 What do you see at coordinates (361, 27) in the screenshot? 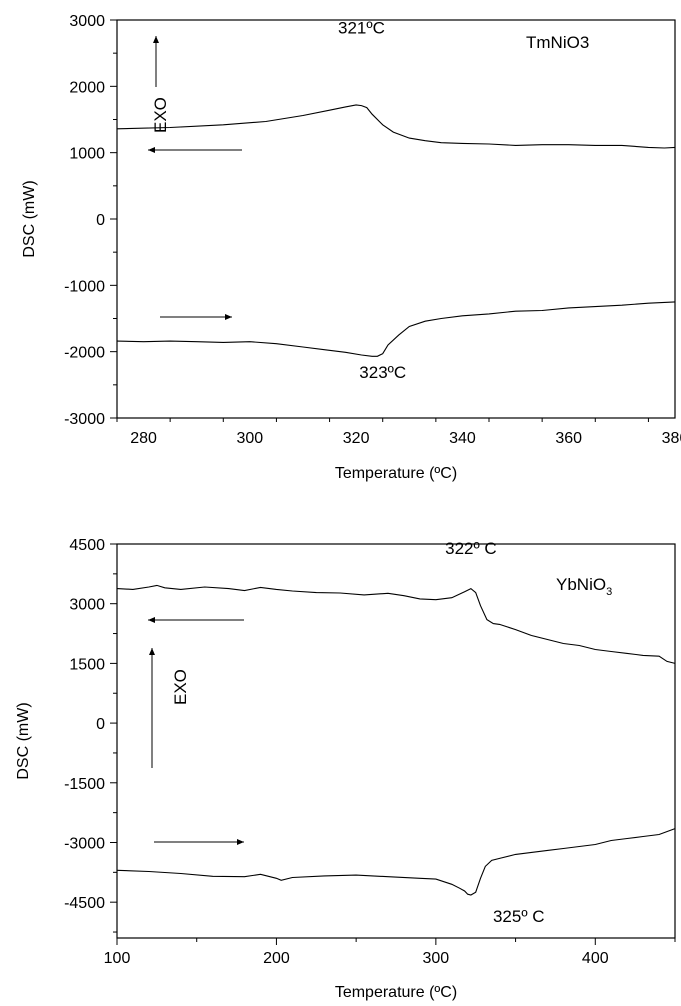
I see `peak-annotation: 321ºC` at bounding box center [361, 27].